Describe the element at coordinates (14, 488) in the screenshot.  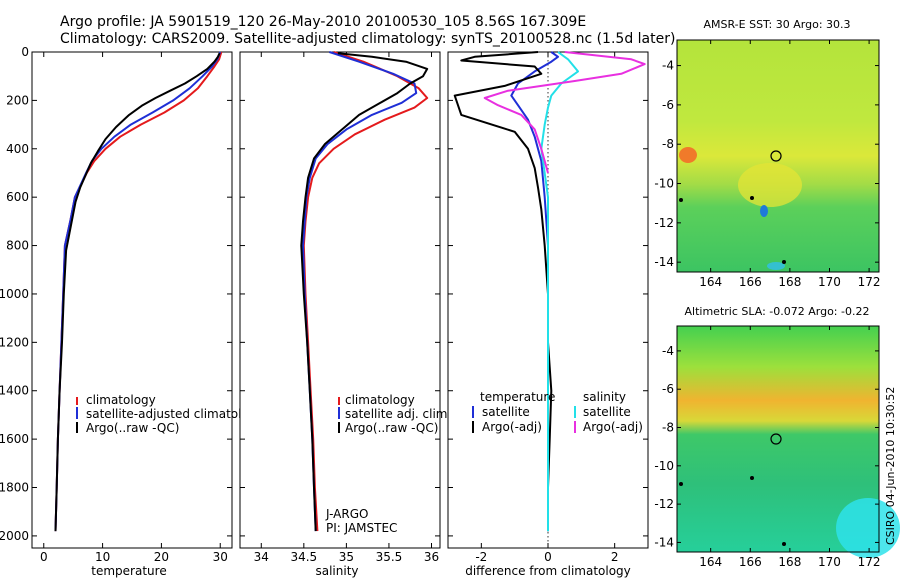
I see `y-tick-label: 1800` at that location.